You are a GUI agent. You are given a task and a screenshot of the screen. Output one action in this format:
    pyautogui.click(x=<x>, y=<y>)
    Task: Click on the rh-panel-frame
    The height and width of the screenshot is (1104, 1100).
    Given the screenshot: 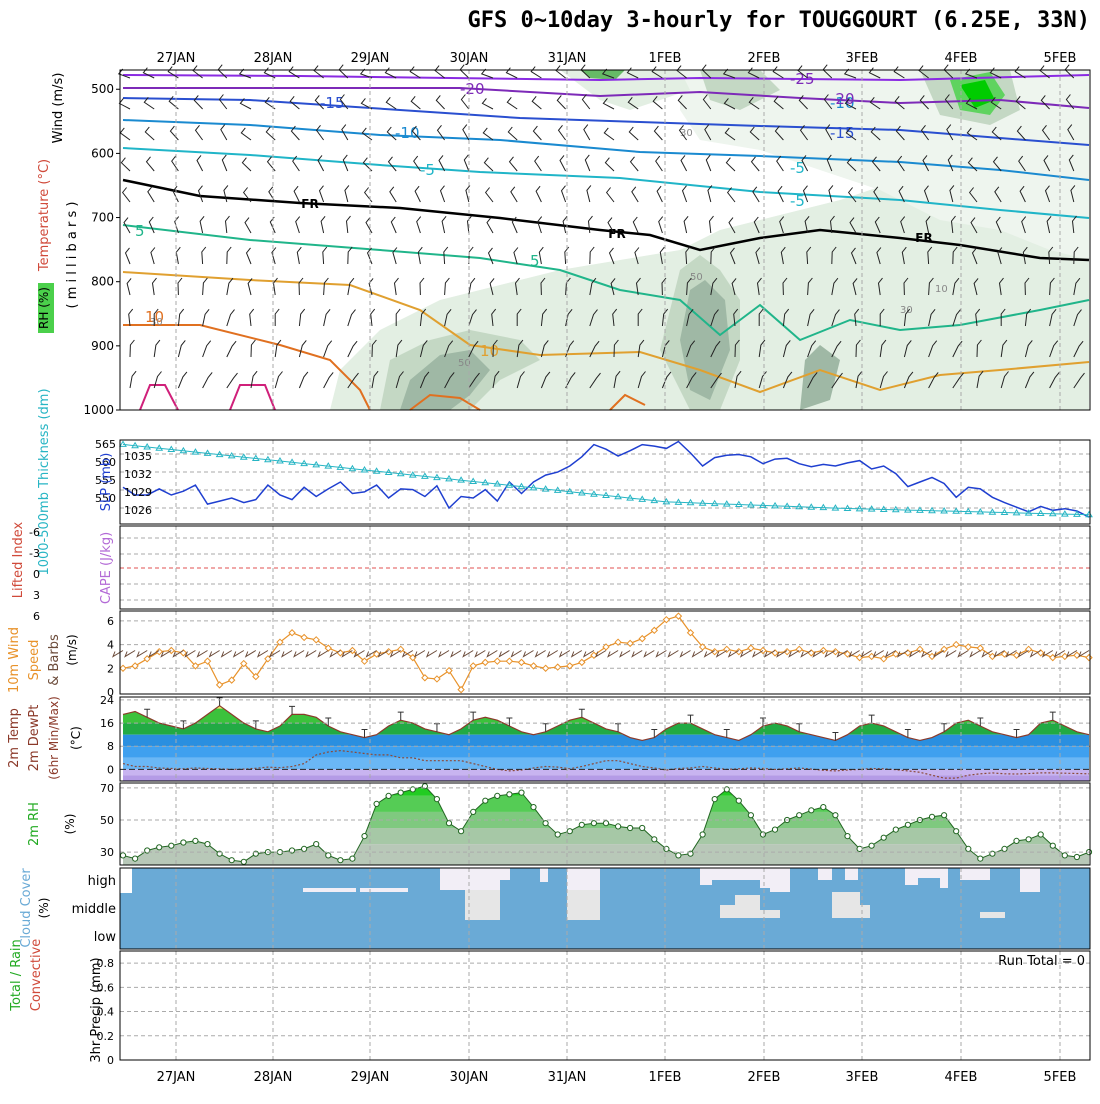 What is the action you would take?
    pyautogui.click(x=605, y=824)
    